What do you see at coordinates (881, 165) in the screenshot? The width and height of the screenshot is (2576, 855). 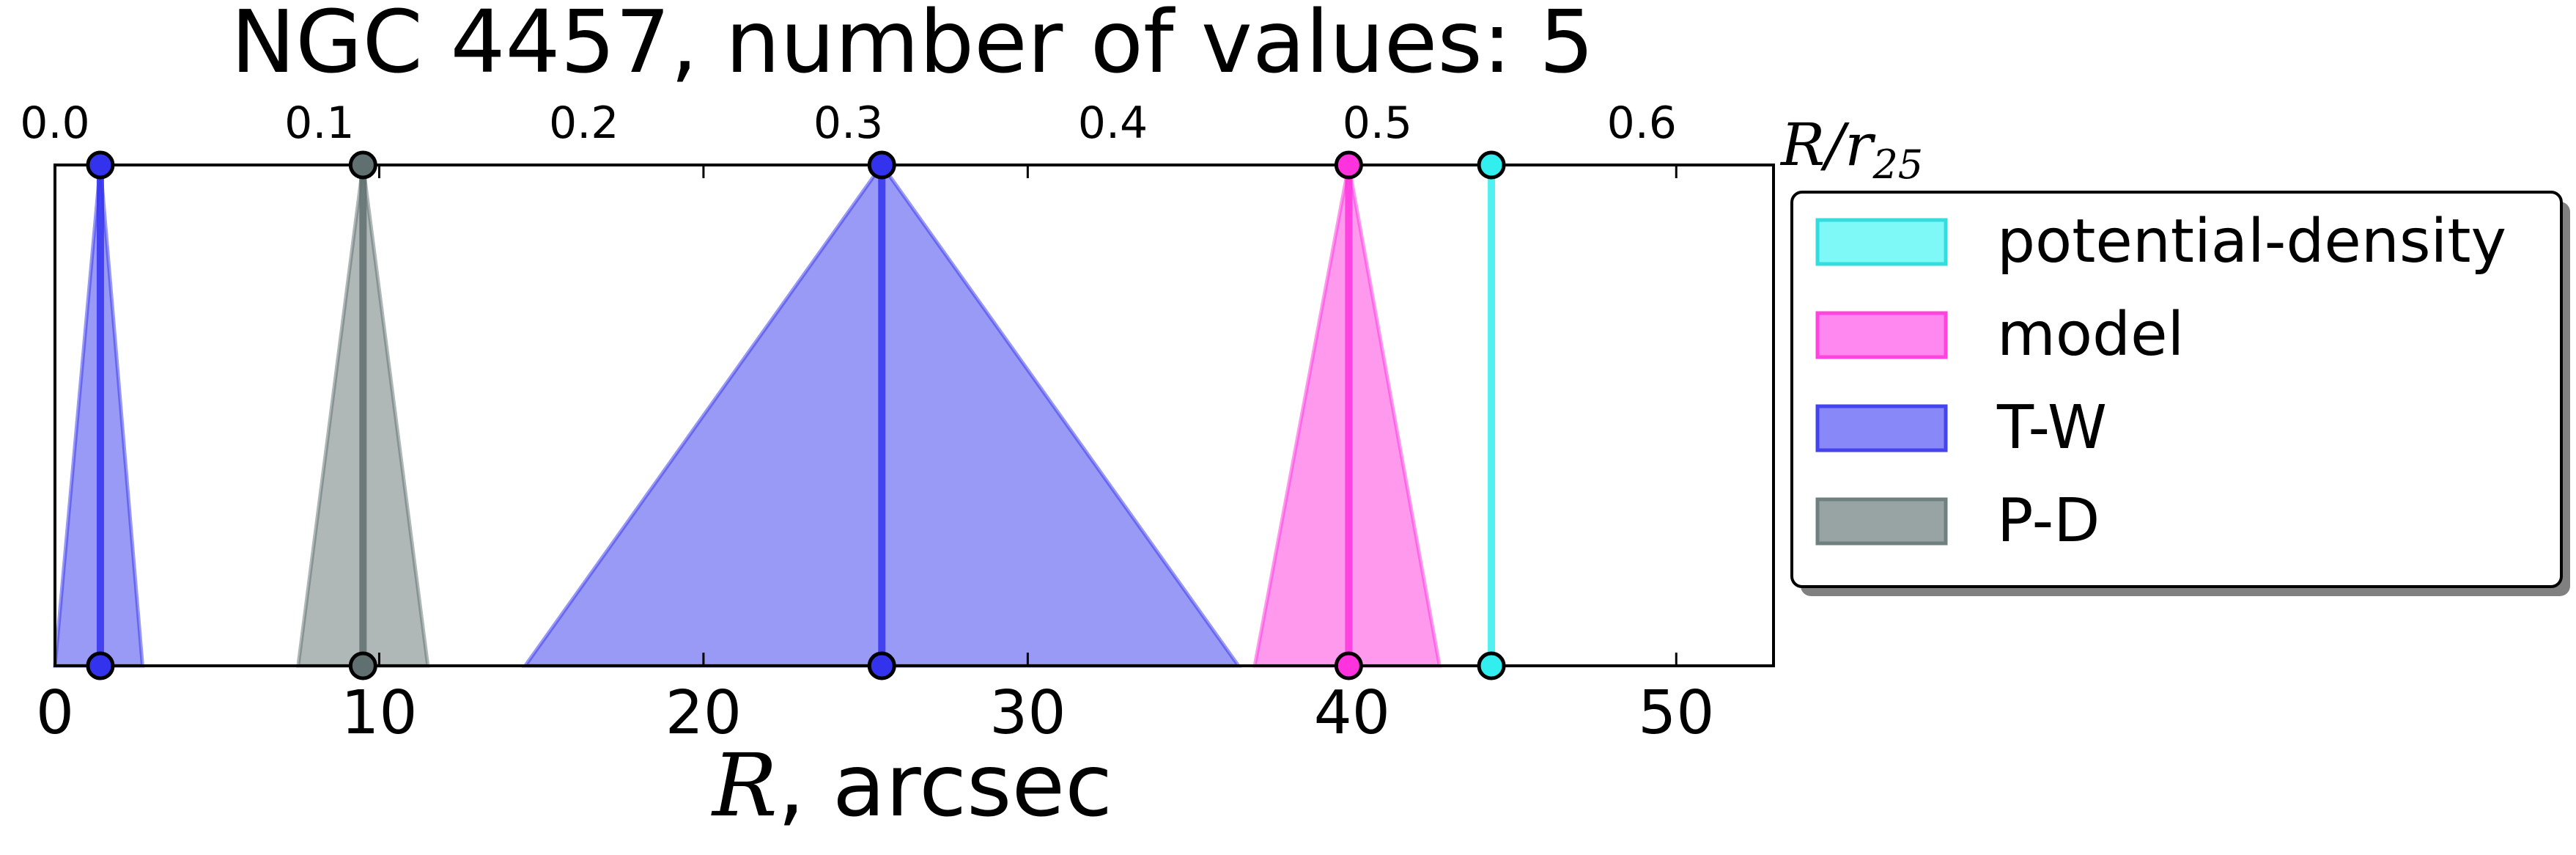 I see `T-W-marker-1-top` at bounding box center [881, 165].